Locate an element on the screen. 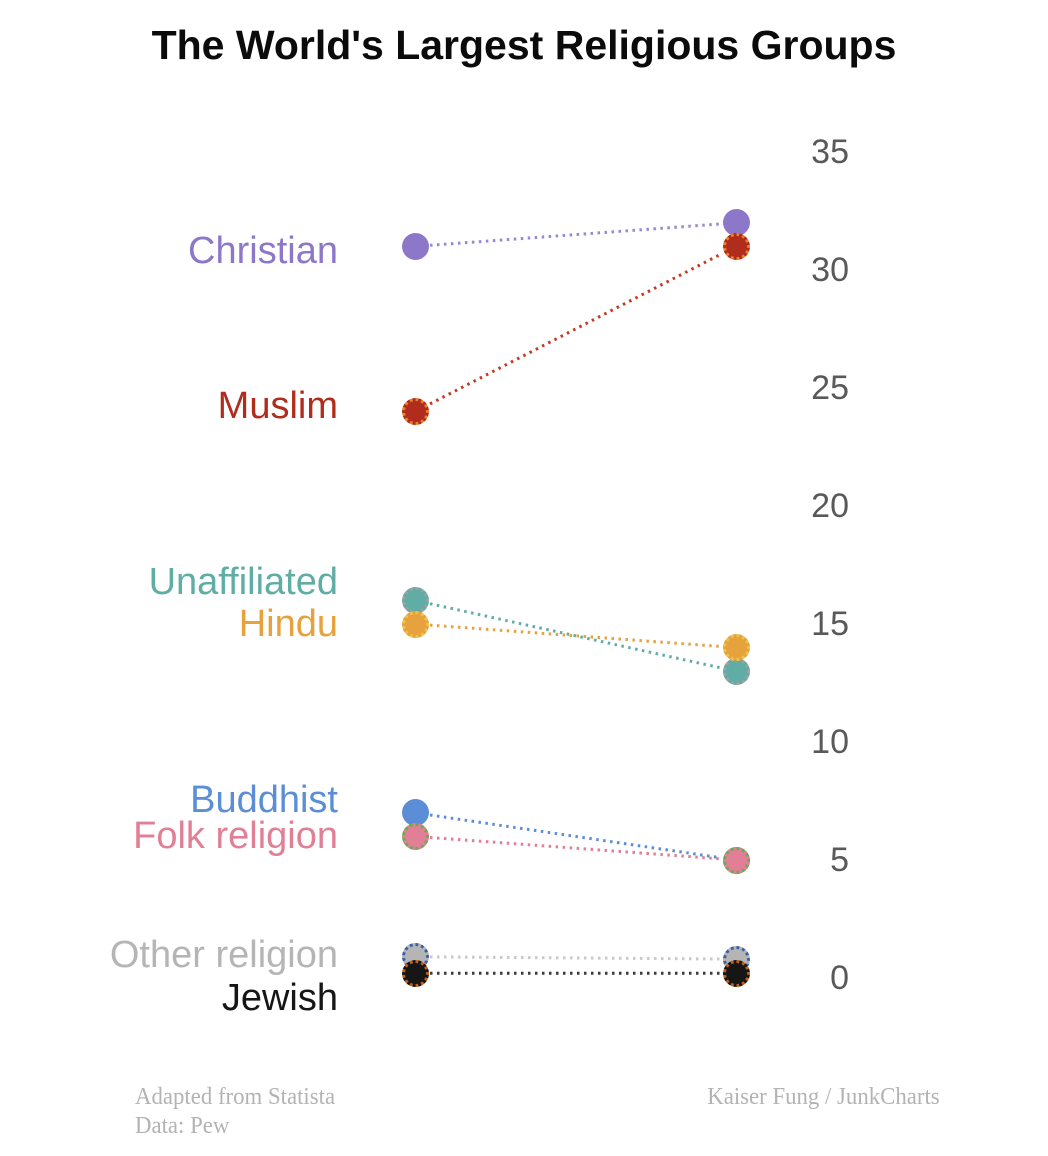 The image size is (1048, 1156). series-label-muslim: Muslim is located at coordinates (277, 406).